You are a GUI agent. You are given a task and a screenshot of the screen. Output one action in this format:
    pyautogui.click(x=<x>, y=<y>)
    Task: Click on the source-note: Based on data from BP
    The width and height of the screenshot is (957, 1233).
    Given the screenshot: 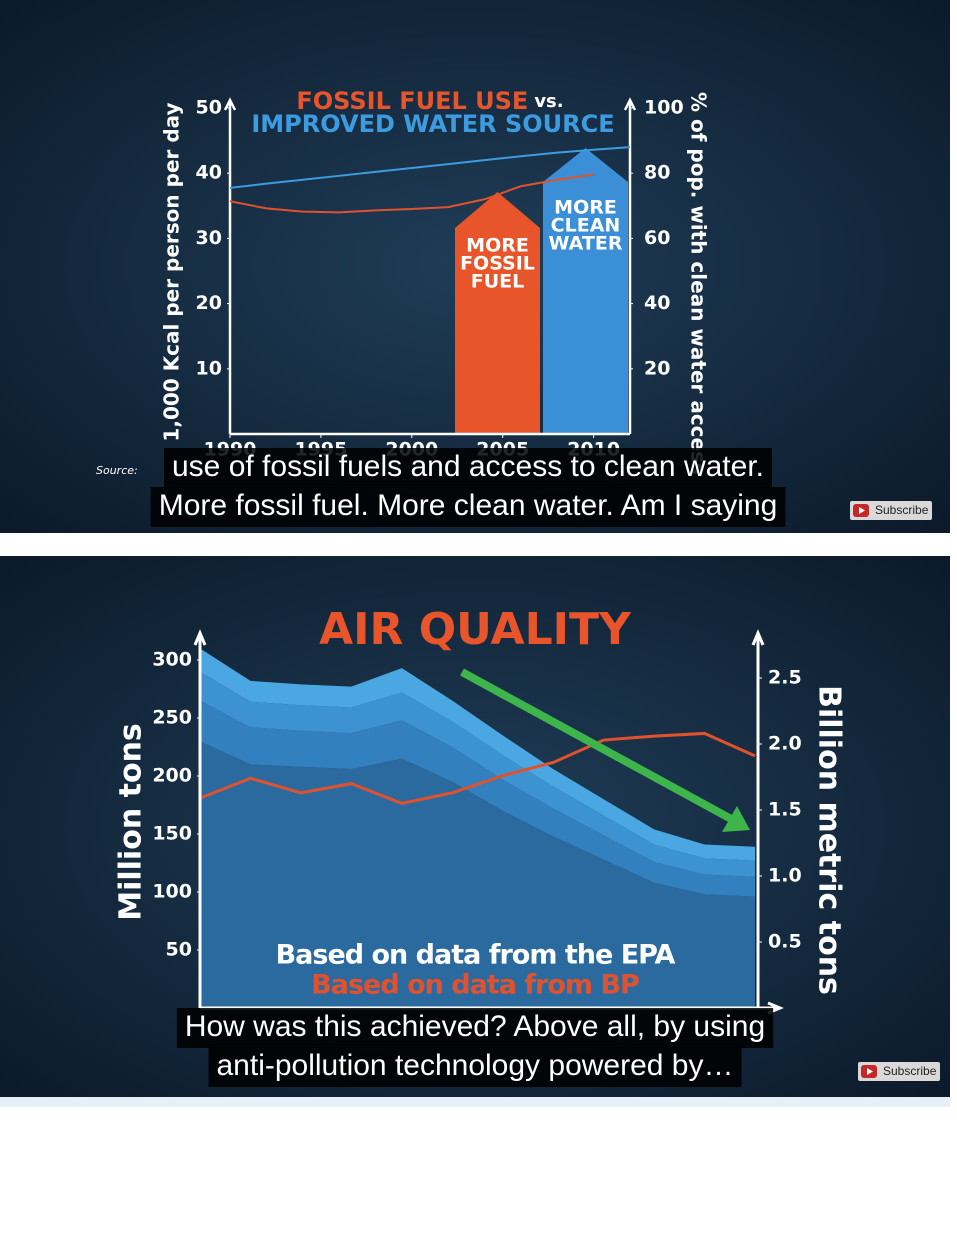 What is the action you would take?
    pyautogui.click(x=475, y=985)
    